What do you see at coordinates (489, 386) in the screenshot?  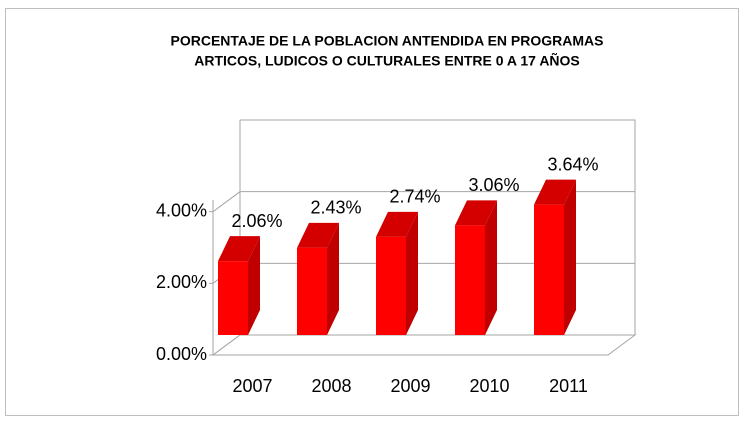 I see `x-tick-label: 2010` at bounding box center [489, 386].